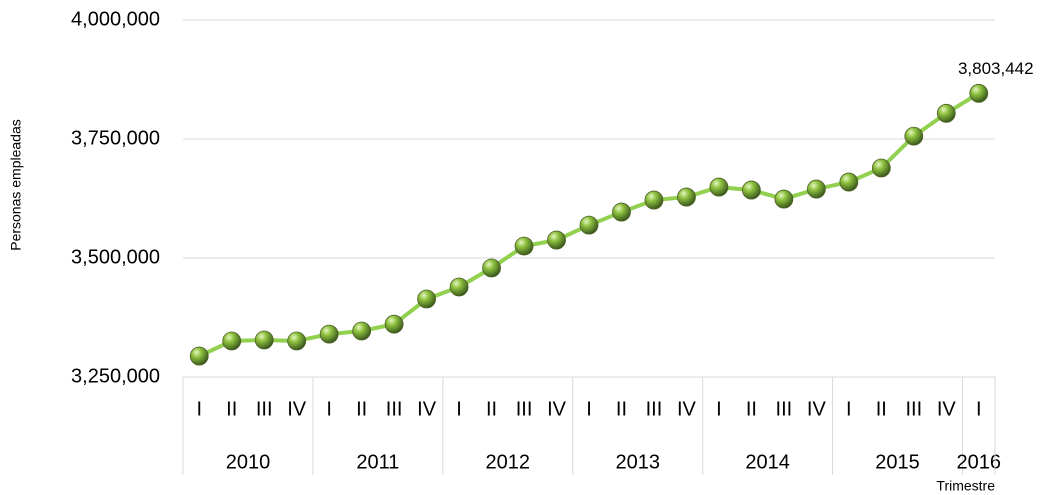  Describe the element at coordinates (115, 376) in the screenshot. I see `y-tick-label: 3,250,000` at that location.